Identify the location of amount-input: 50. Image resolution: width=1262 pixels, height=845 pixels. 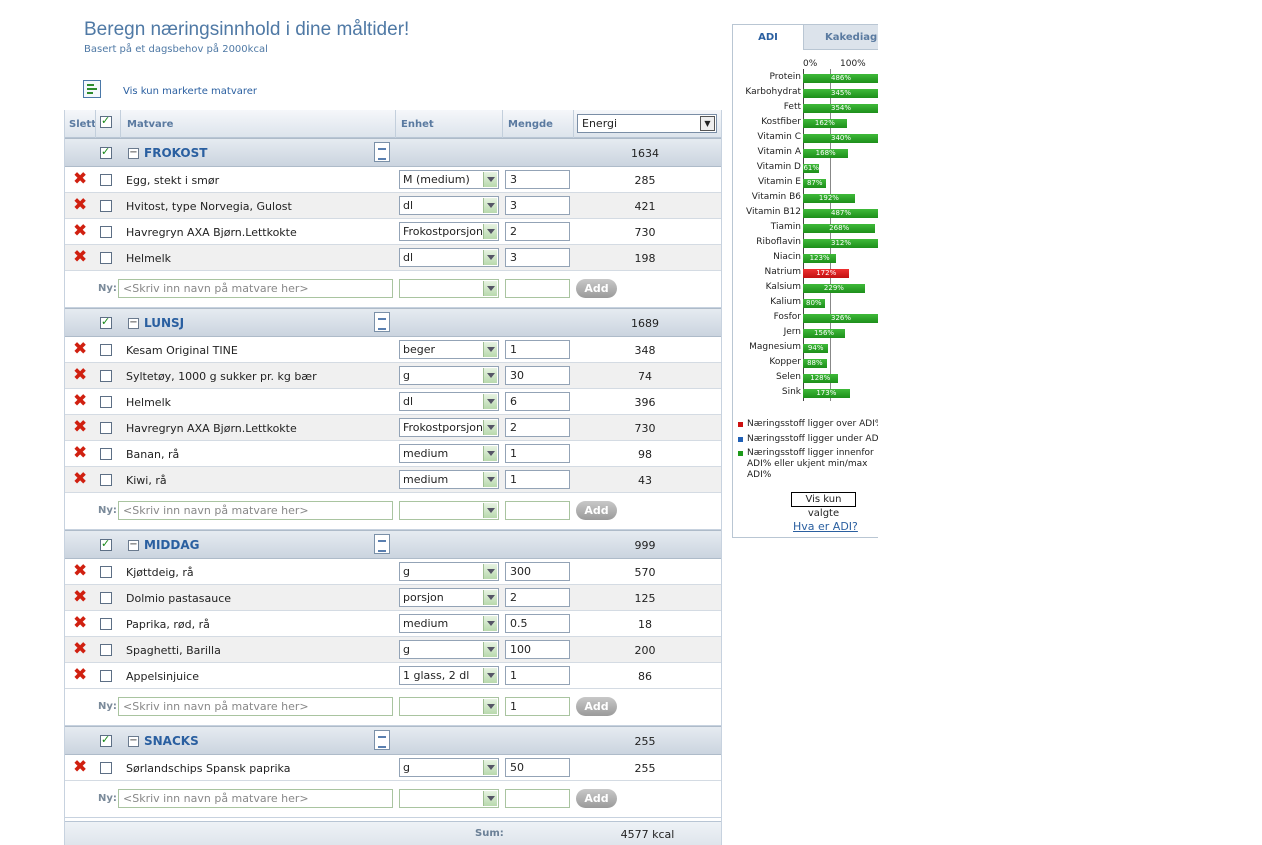
(537, 767).